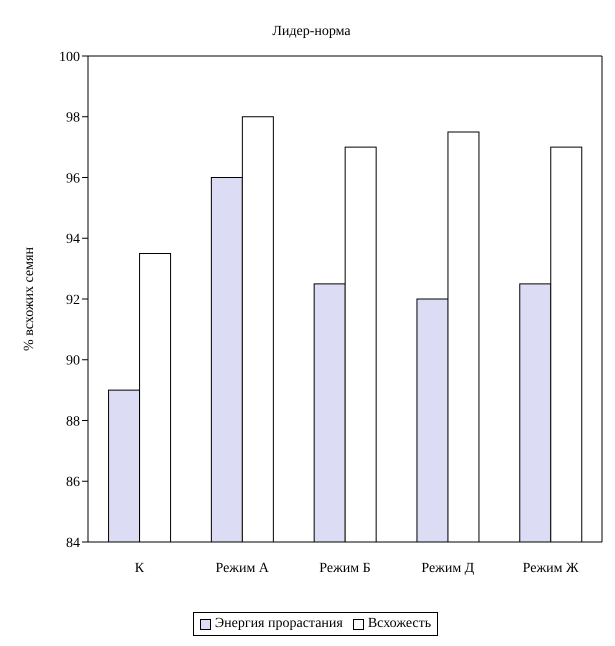 The width and height of the screenshot is (615, 646). Describe the element at coordinates (345, 568) in the screenshot. I see `x-tick-label: Режим Б` at that location.